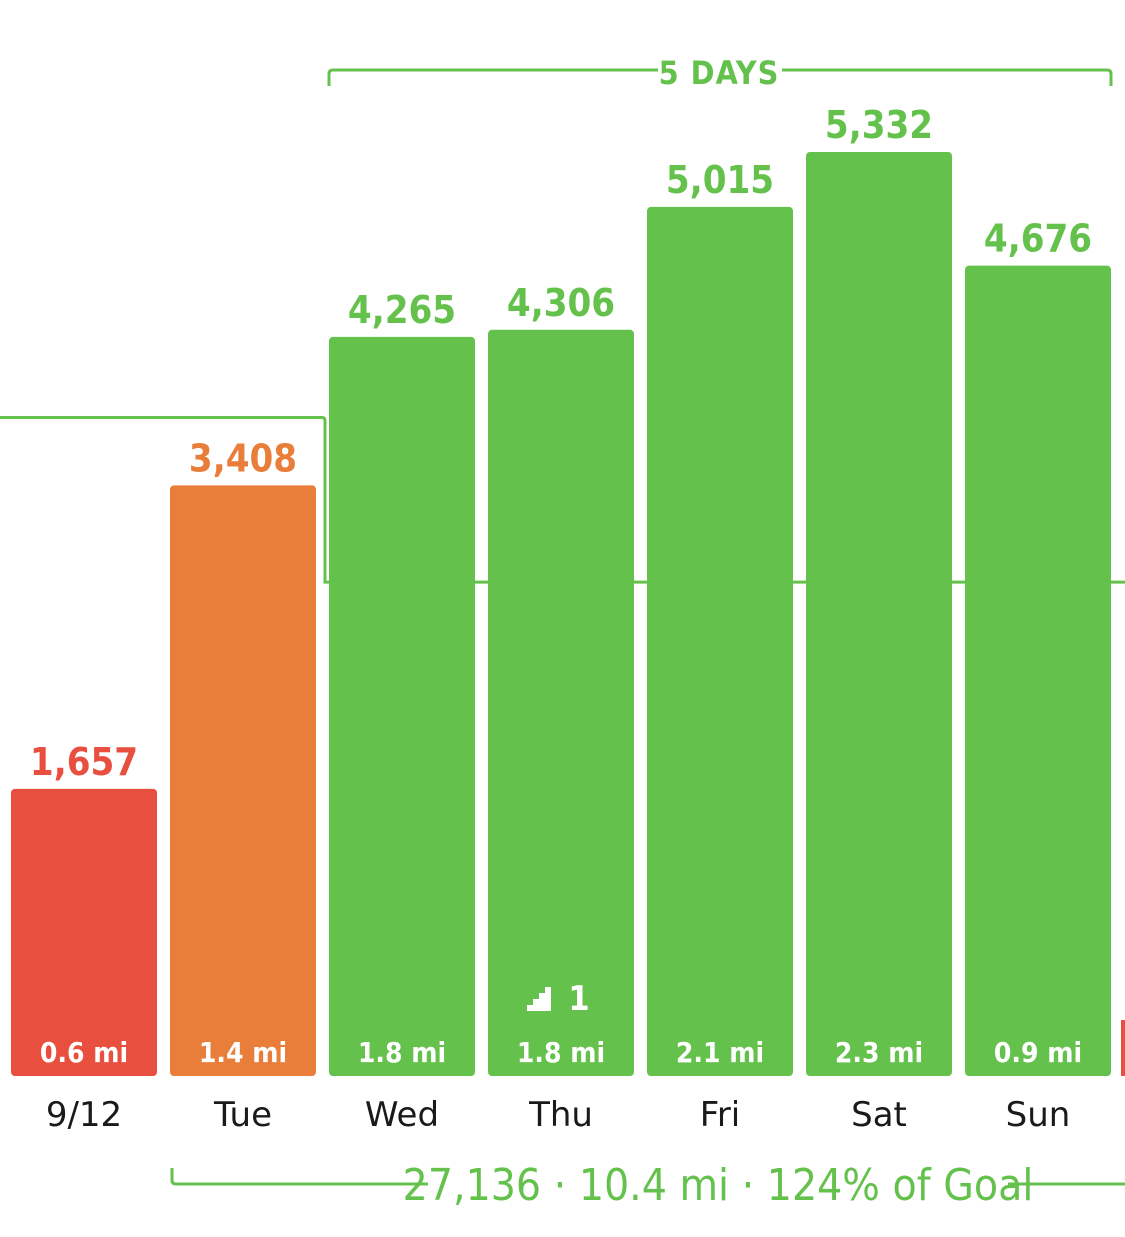 This screenshot has height=1237, width=1125. I want to click on goal-line, so click(562, 499).